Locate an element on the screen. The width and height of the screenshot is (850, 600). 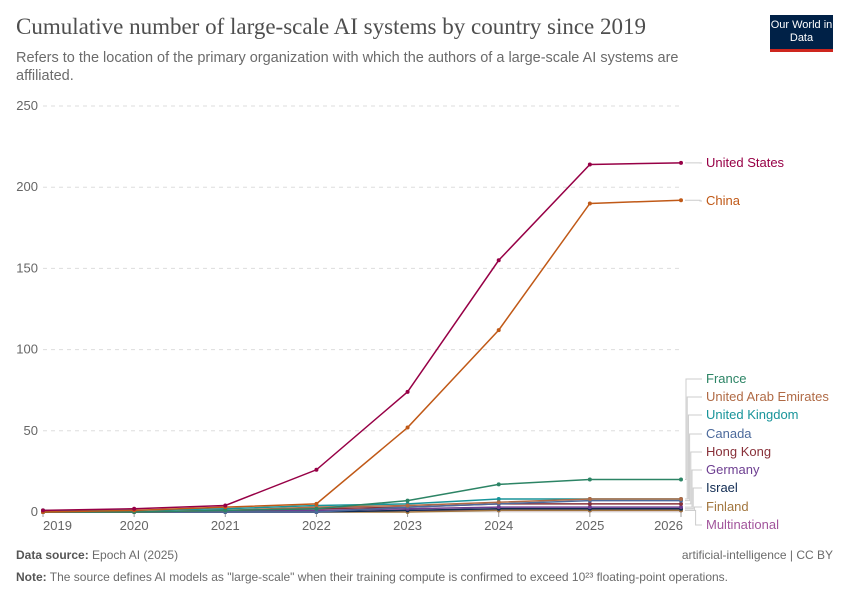
series-label: United States is located at coordinates (745, 162).